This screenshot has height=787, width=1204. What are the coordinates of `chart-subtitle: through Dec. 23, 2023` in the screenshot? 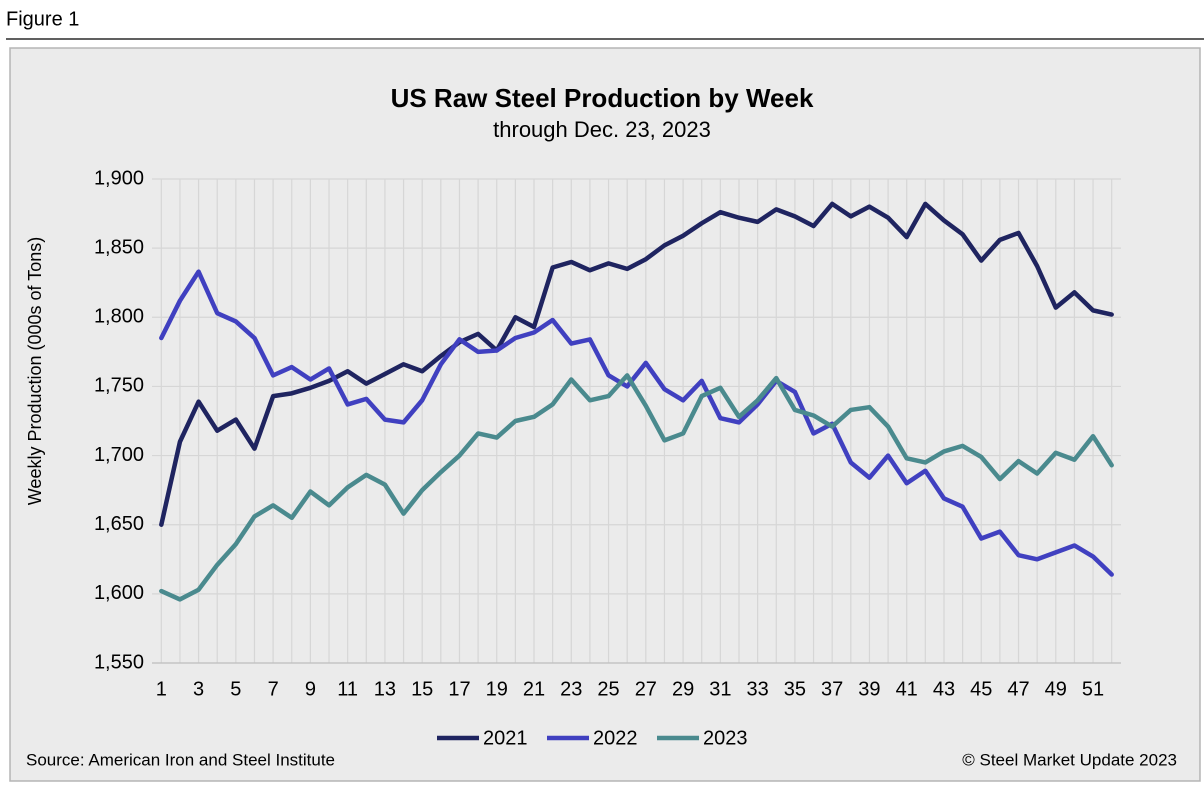 It's located at (602, 129).